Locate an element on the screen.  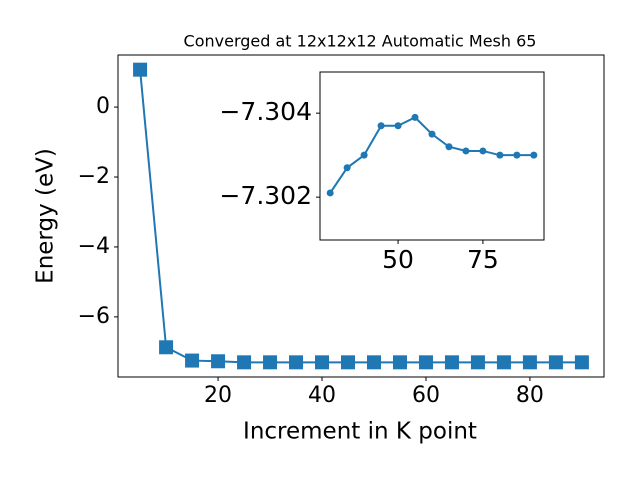
y-tick-label: 0 is located at coordinates (103, 106).